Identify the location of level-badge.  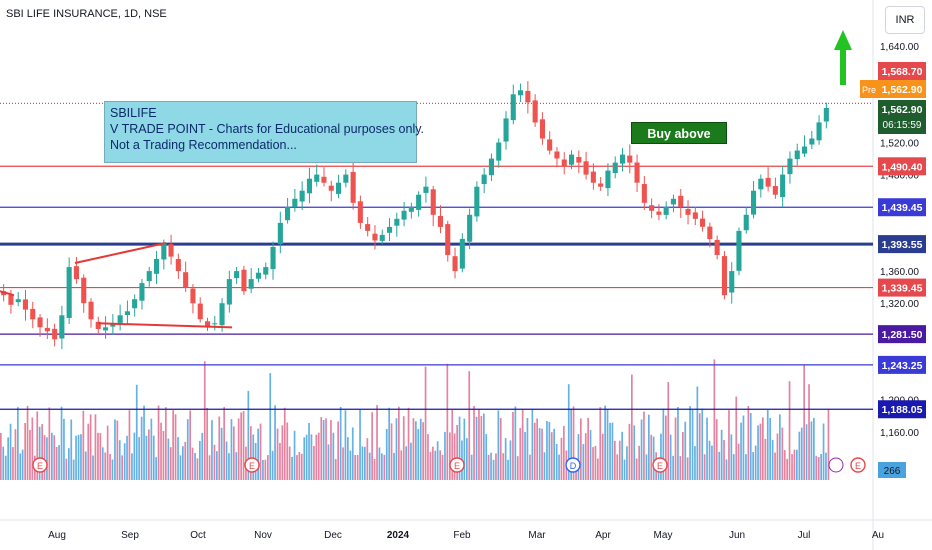
(902, 334).